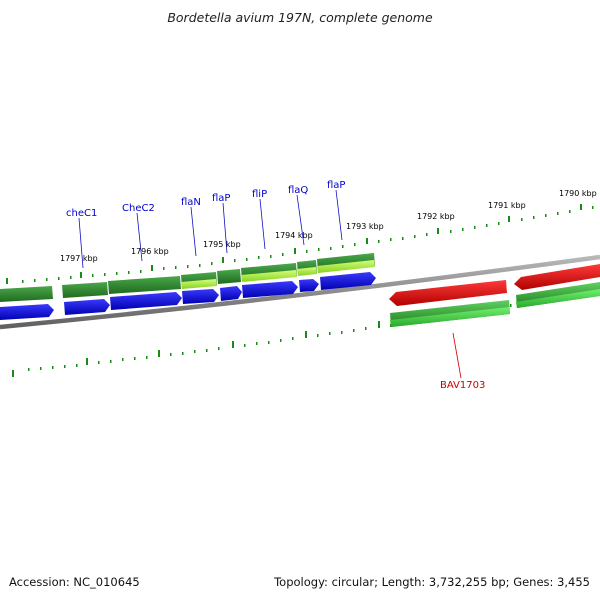 The image size is (600, 600). I want to click on accession-text: Accession: NC_010645, so click(74, 582).